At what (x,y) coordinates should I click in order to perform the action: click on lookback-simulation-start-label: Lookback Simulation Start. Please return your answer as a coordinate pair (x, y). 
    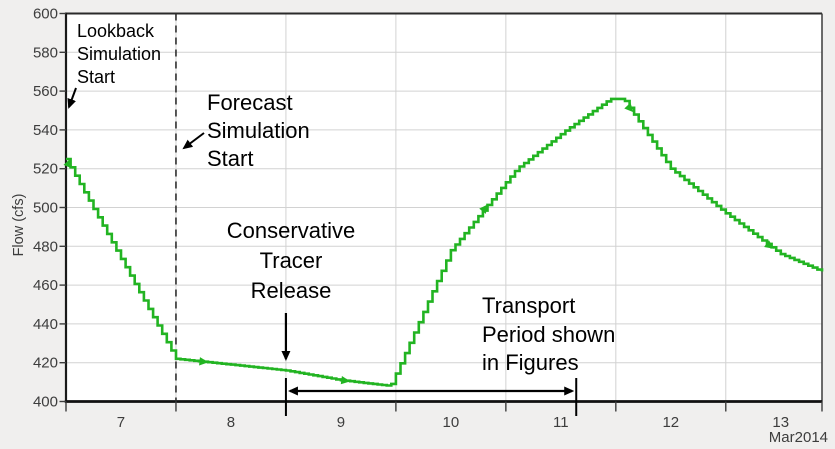
    Looking at the image, I should click on (119, 54).